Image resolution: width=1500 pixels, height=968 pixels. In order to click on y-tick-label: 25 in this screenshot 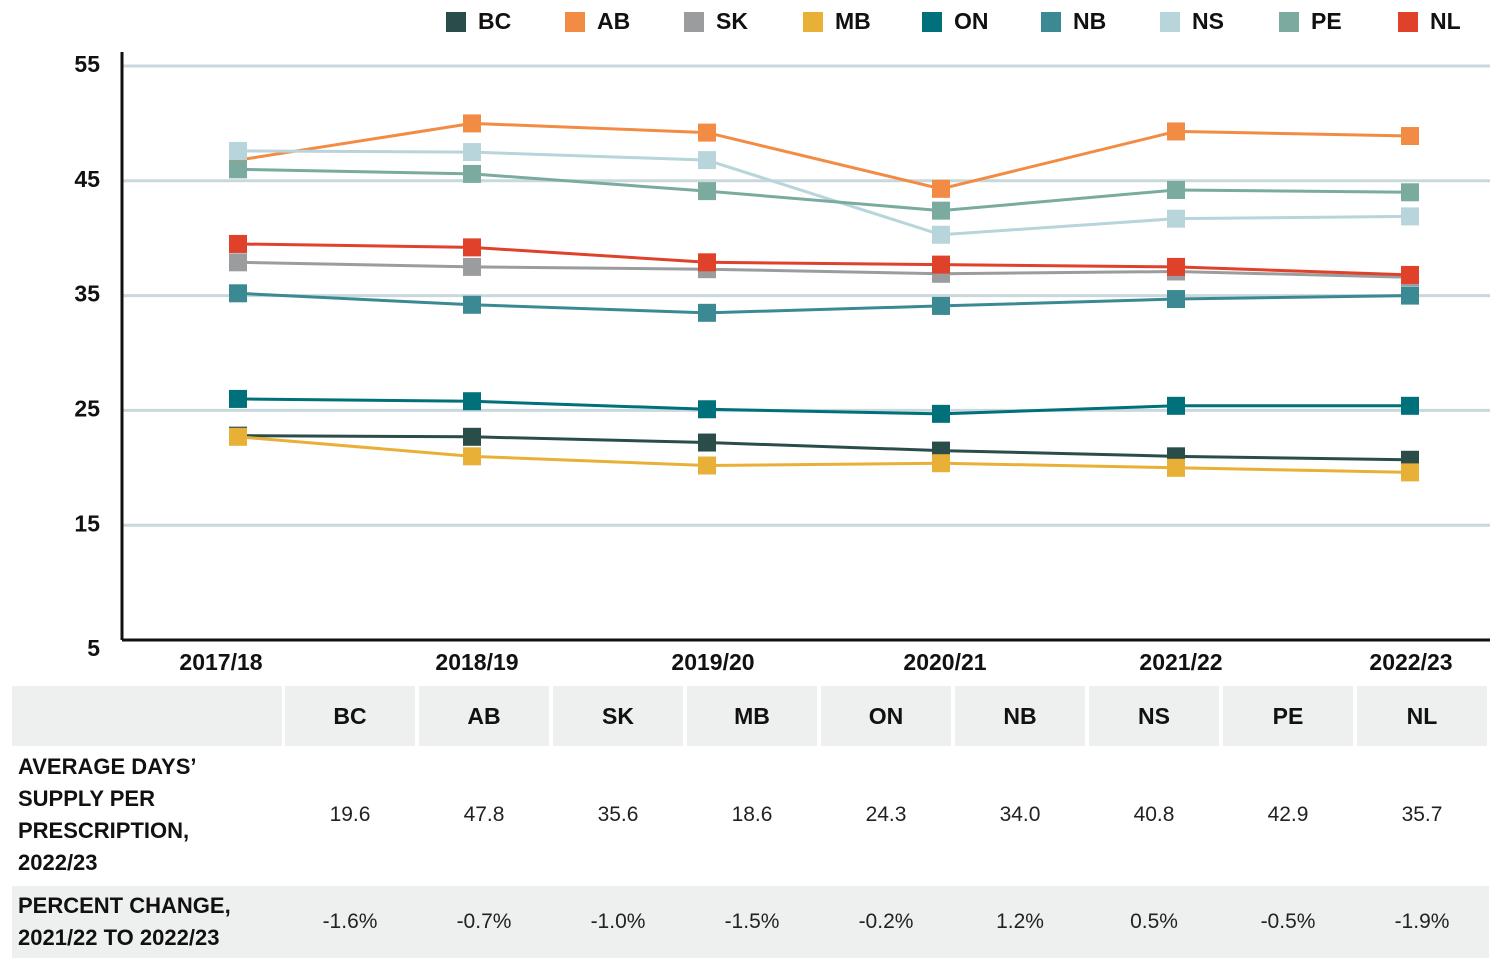, I will do `click(87, 408)`.